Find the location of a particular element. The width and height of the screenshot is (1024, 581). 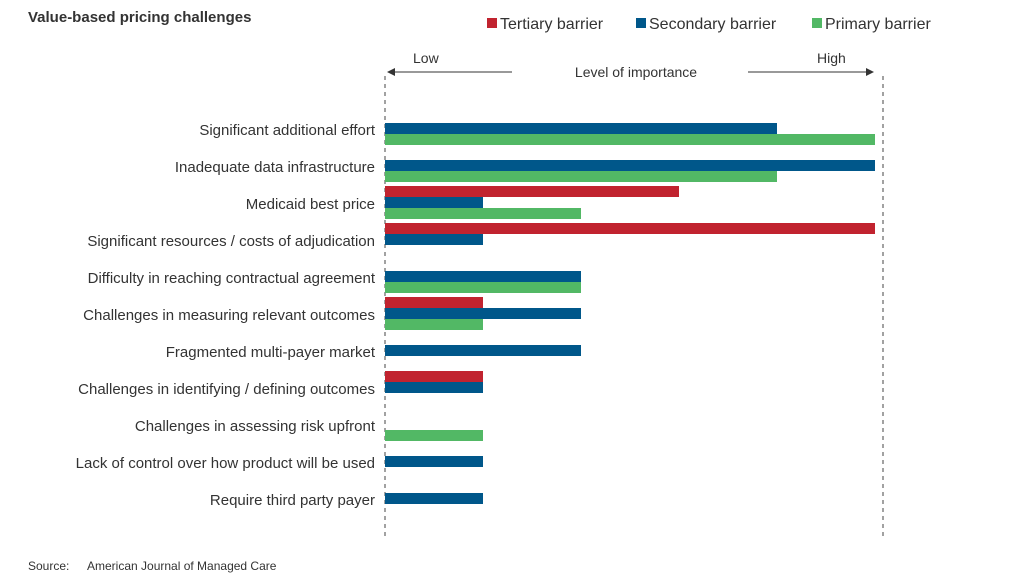

category-label: Medicaid best price is located at coordinates (310, 204).